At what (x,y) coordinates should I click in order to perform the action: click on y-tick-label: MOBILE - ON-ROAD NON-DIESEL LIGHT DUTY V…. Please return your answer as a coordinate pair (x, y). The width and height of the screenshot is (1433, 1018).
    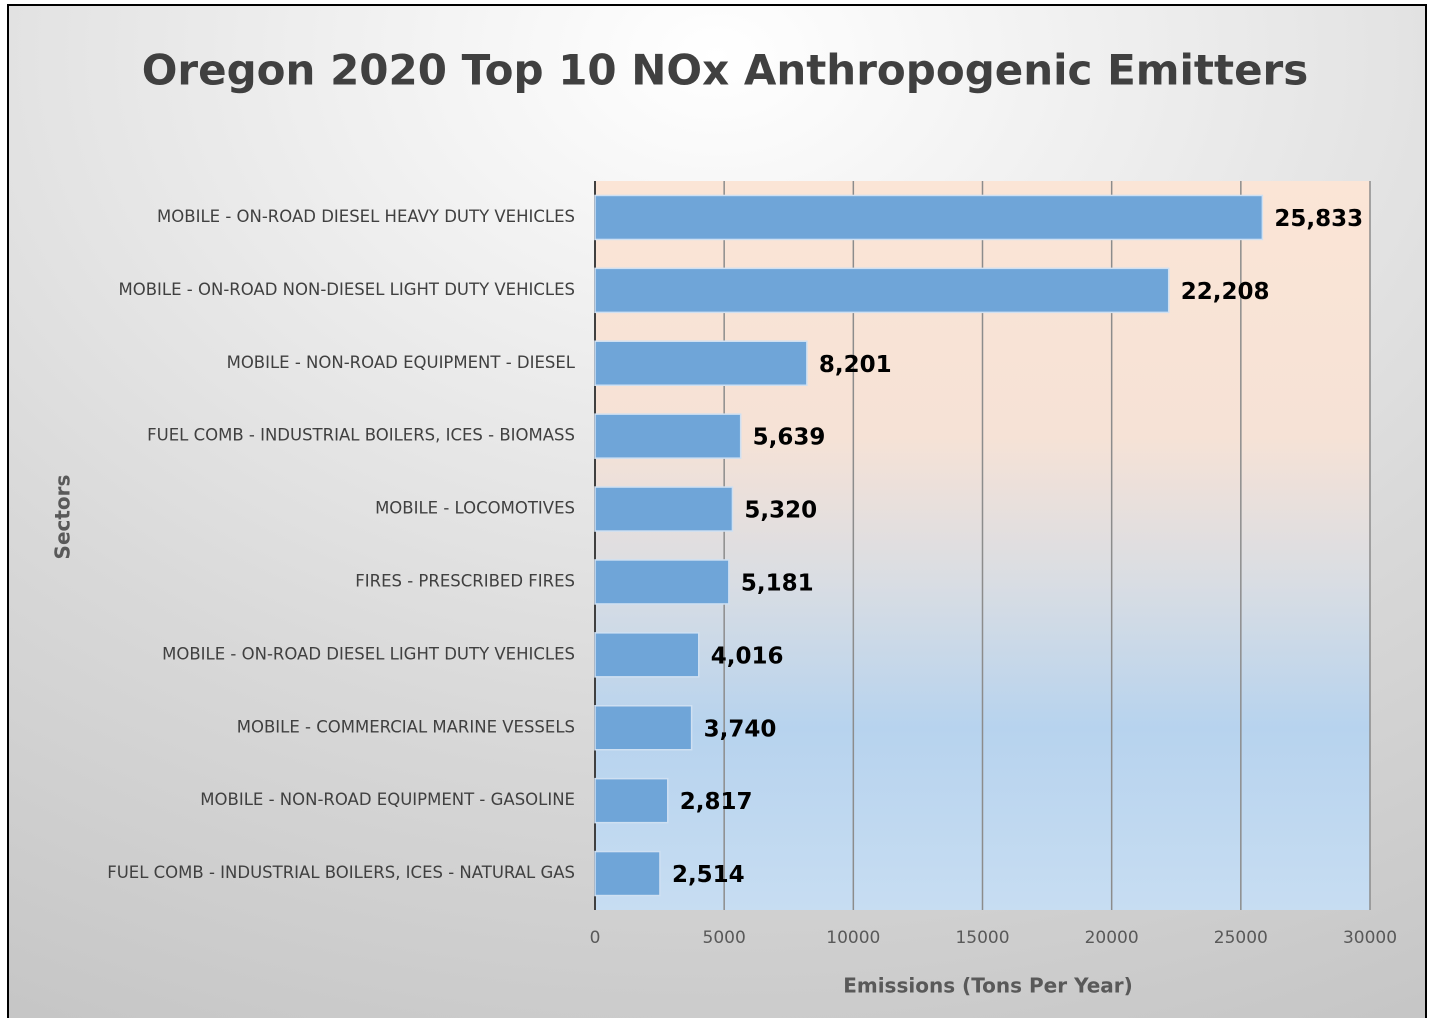
    Looking at the image, I should click on (347, 289).